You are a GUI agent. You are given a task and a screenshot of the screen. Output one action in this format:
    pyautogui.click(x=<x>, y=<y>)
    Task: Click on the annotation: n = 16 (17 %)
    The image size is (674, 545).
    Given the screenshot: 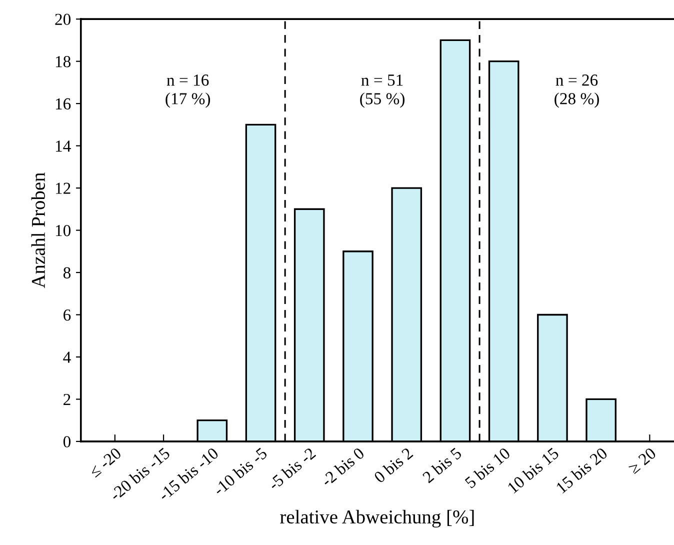 What is the action you would take?
    pyautogui.click(x=188, y=91)
    